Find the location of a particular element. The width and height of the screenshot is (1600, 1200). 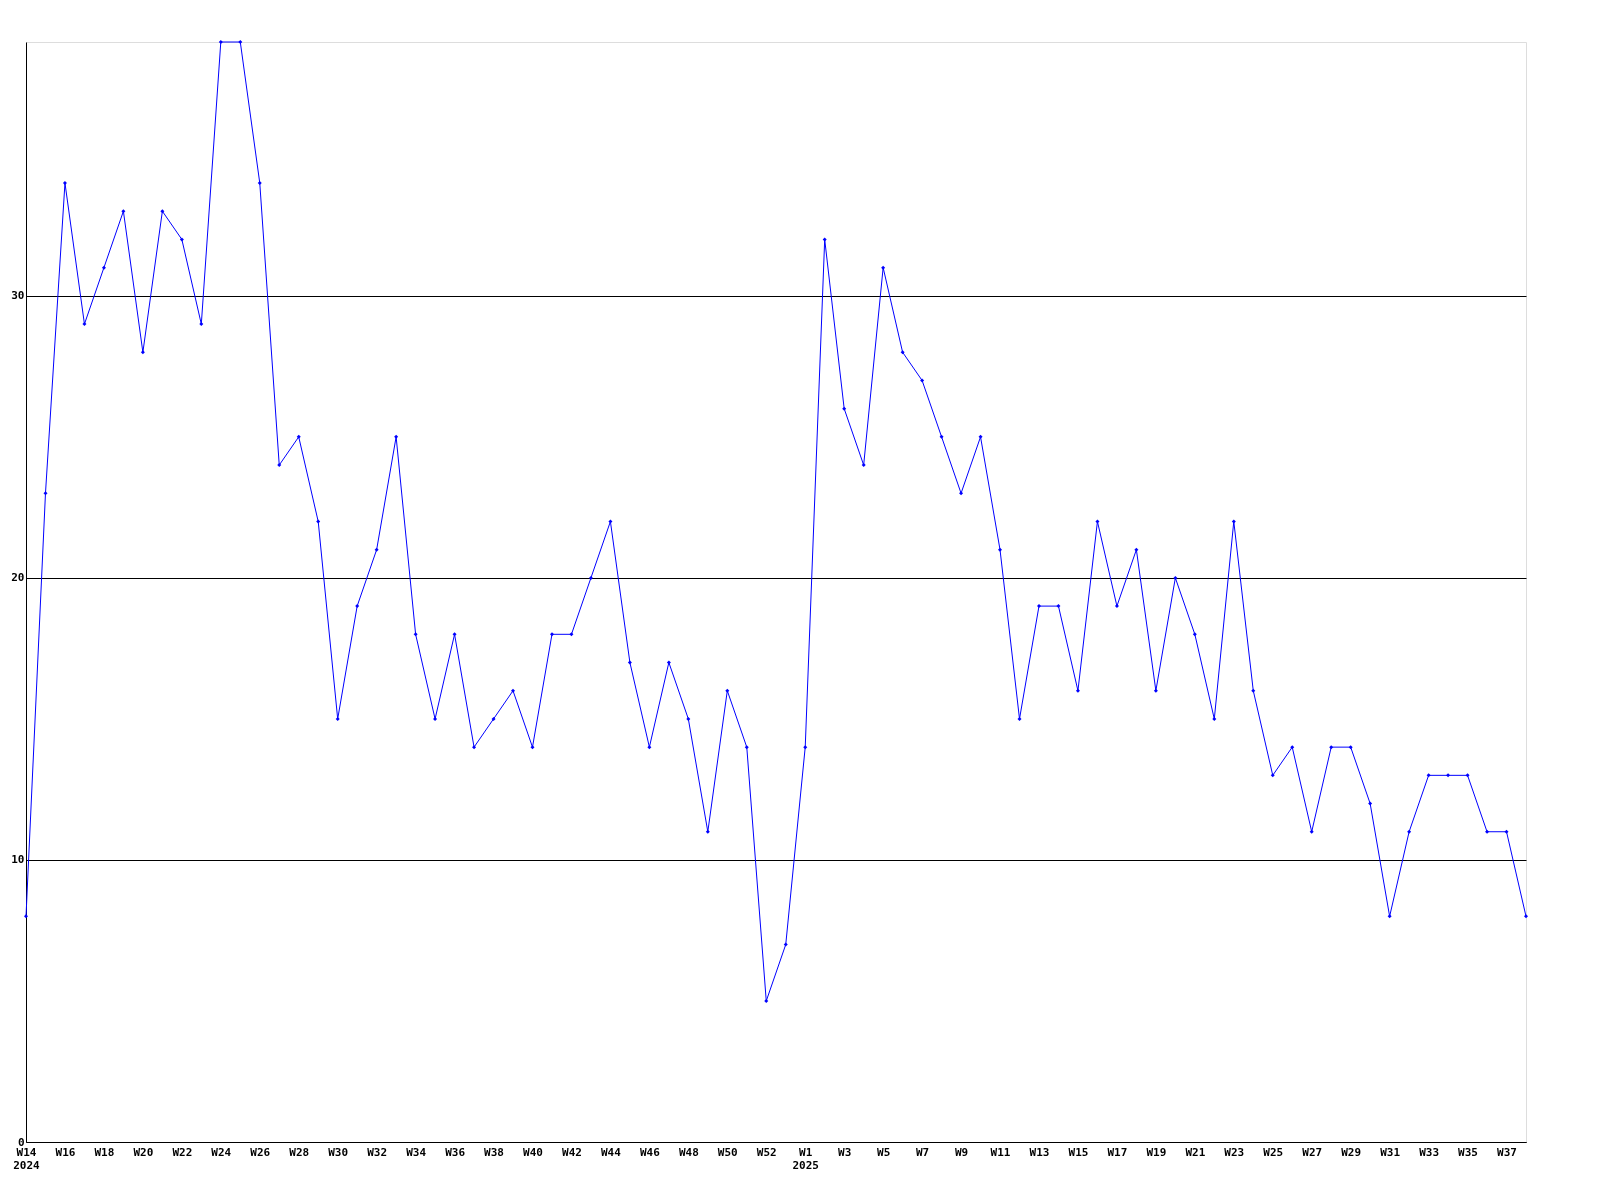

y-tick-label: 10 is located at coordinates (18, 860).